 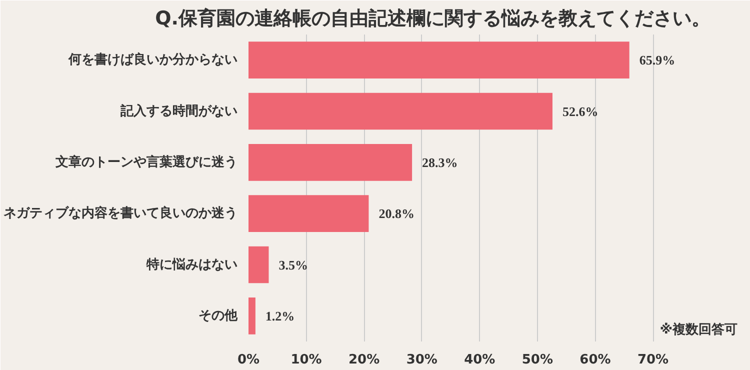 What do you see at coordinates (293, 264) in the screenshot?
I see `data-label: 3.5%` at bounding box center [293, 264].